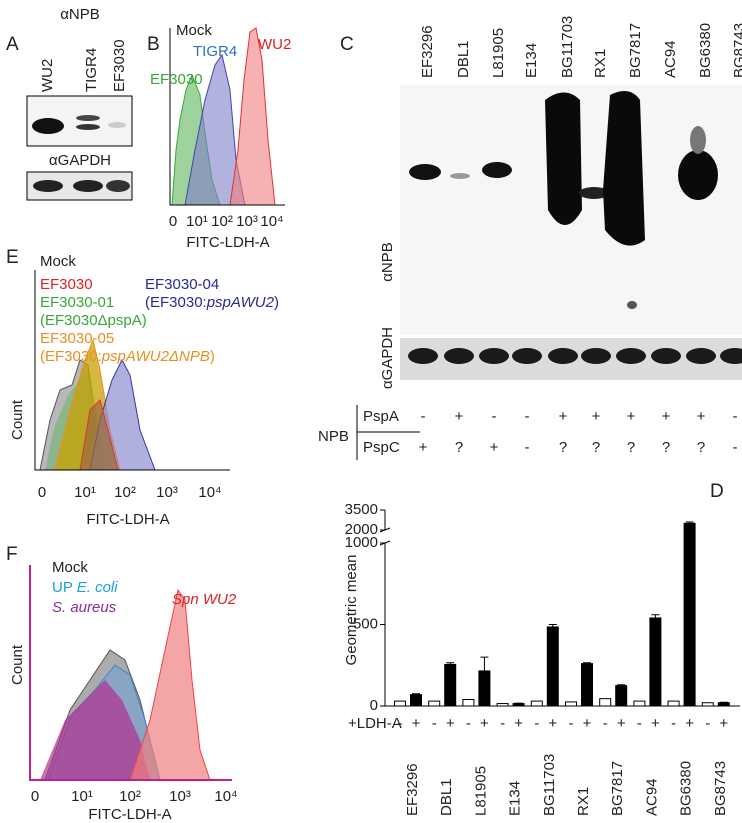 The image size is (742, 823). What do you see at coordinates (47, 75) in the screenshot?
I see `lane-label: WU2` at bounding box center [47, 75].